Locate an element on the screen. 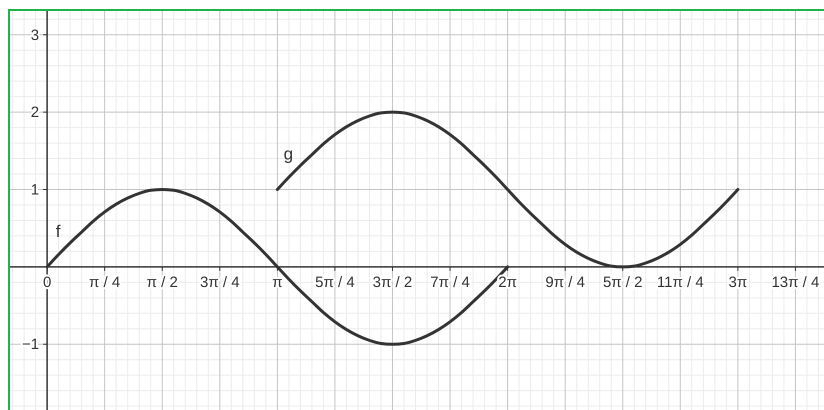 This screenshot has height=410, width=824. y-tick-label: −1 is located at coordinates (31, 344).